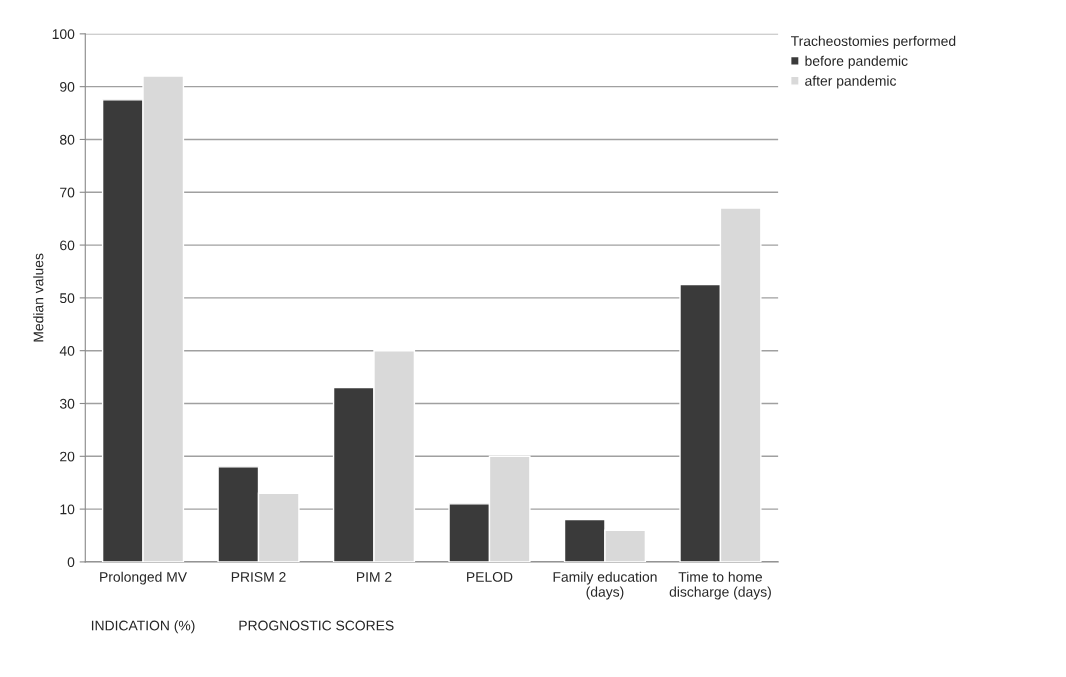 The width and height of the screenshot is (1066, 677). What do you see at coordinates (605, 585) in the screenshot?
I see `x-tick-label: Family education (days)` at bounding box center [605, 585].